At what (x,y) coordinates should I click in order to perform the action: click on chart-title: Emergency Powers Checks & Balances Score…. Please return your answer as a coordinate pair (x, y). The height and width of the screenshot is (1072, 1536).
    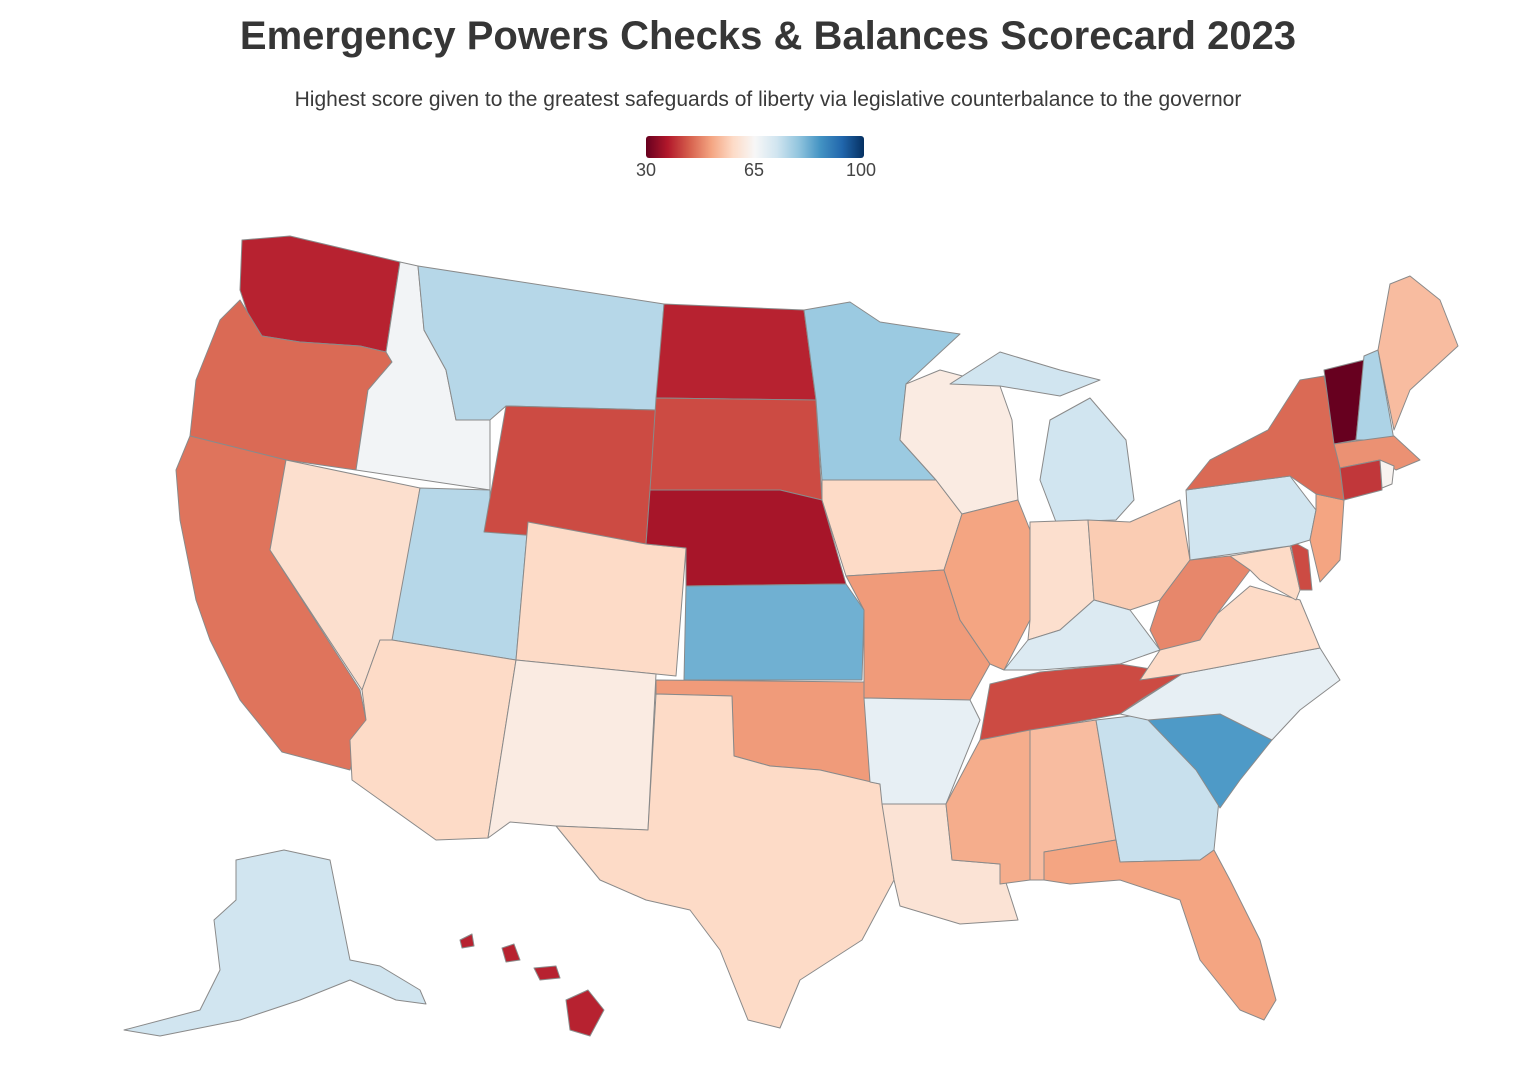
    Looking at the image, I should click on (768, 36).